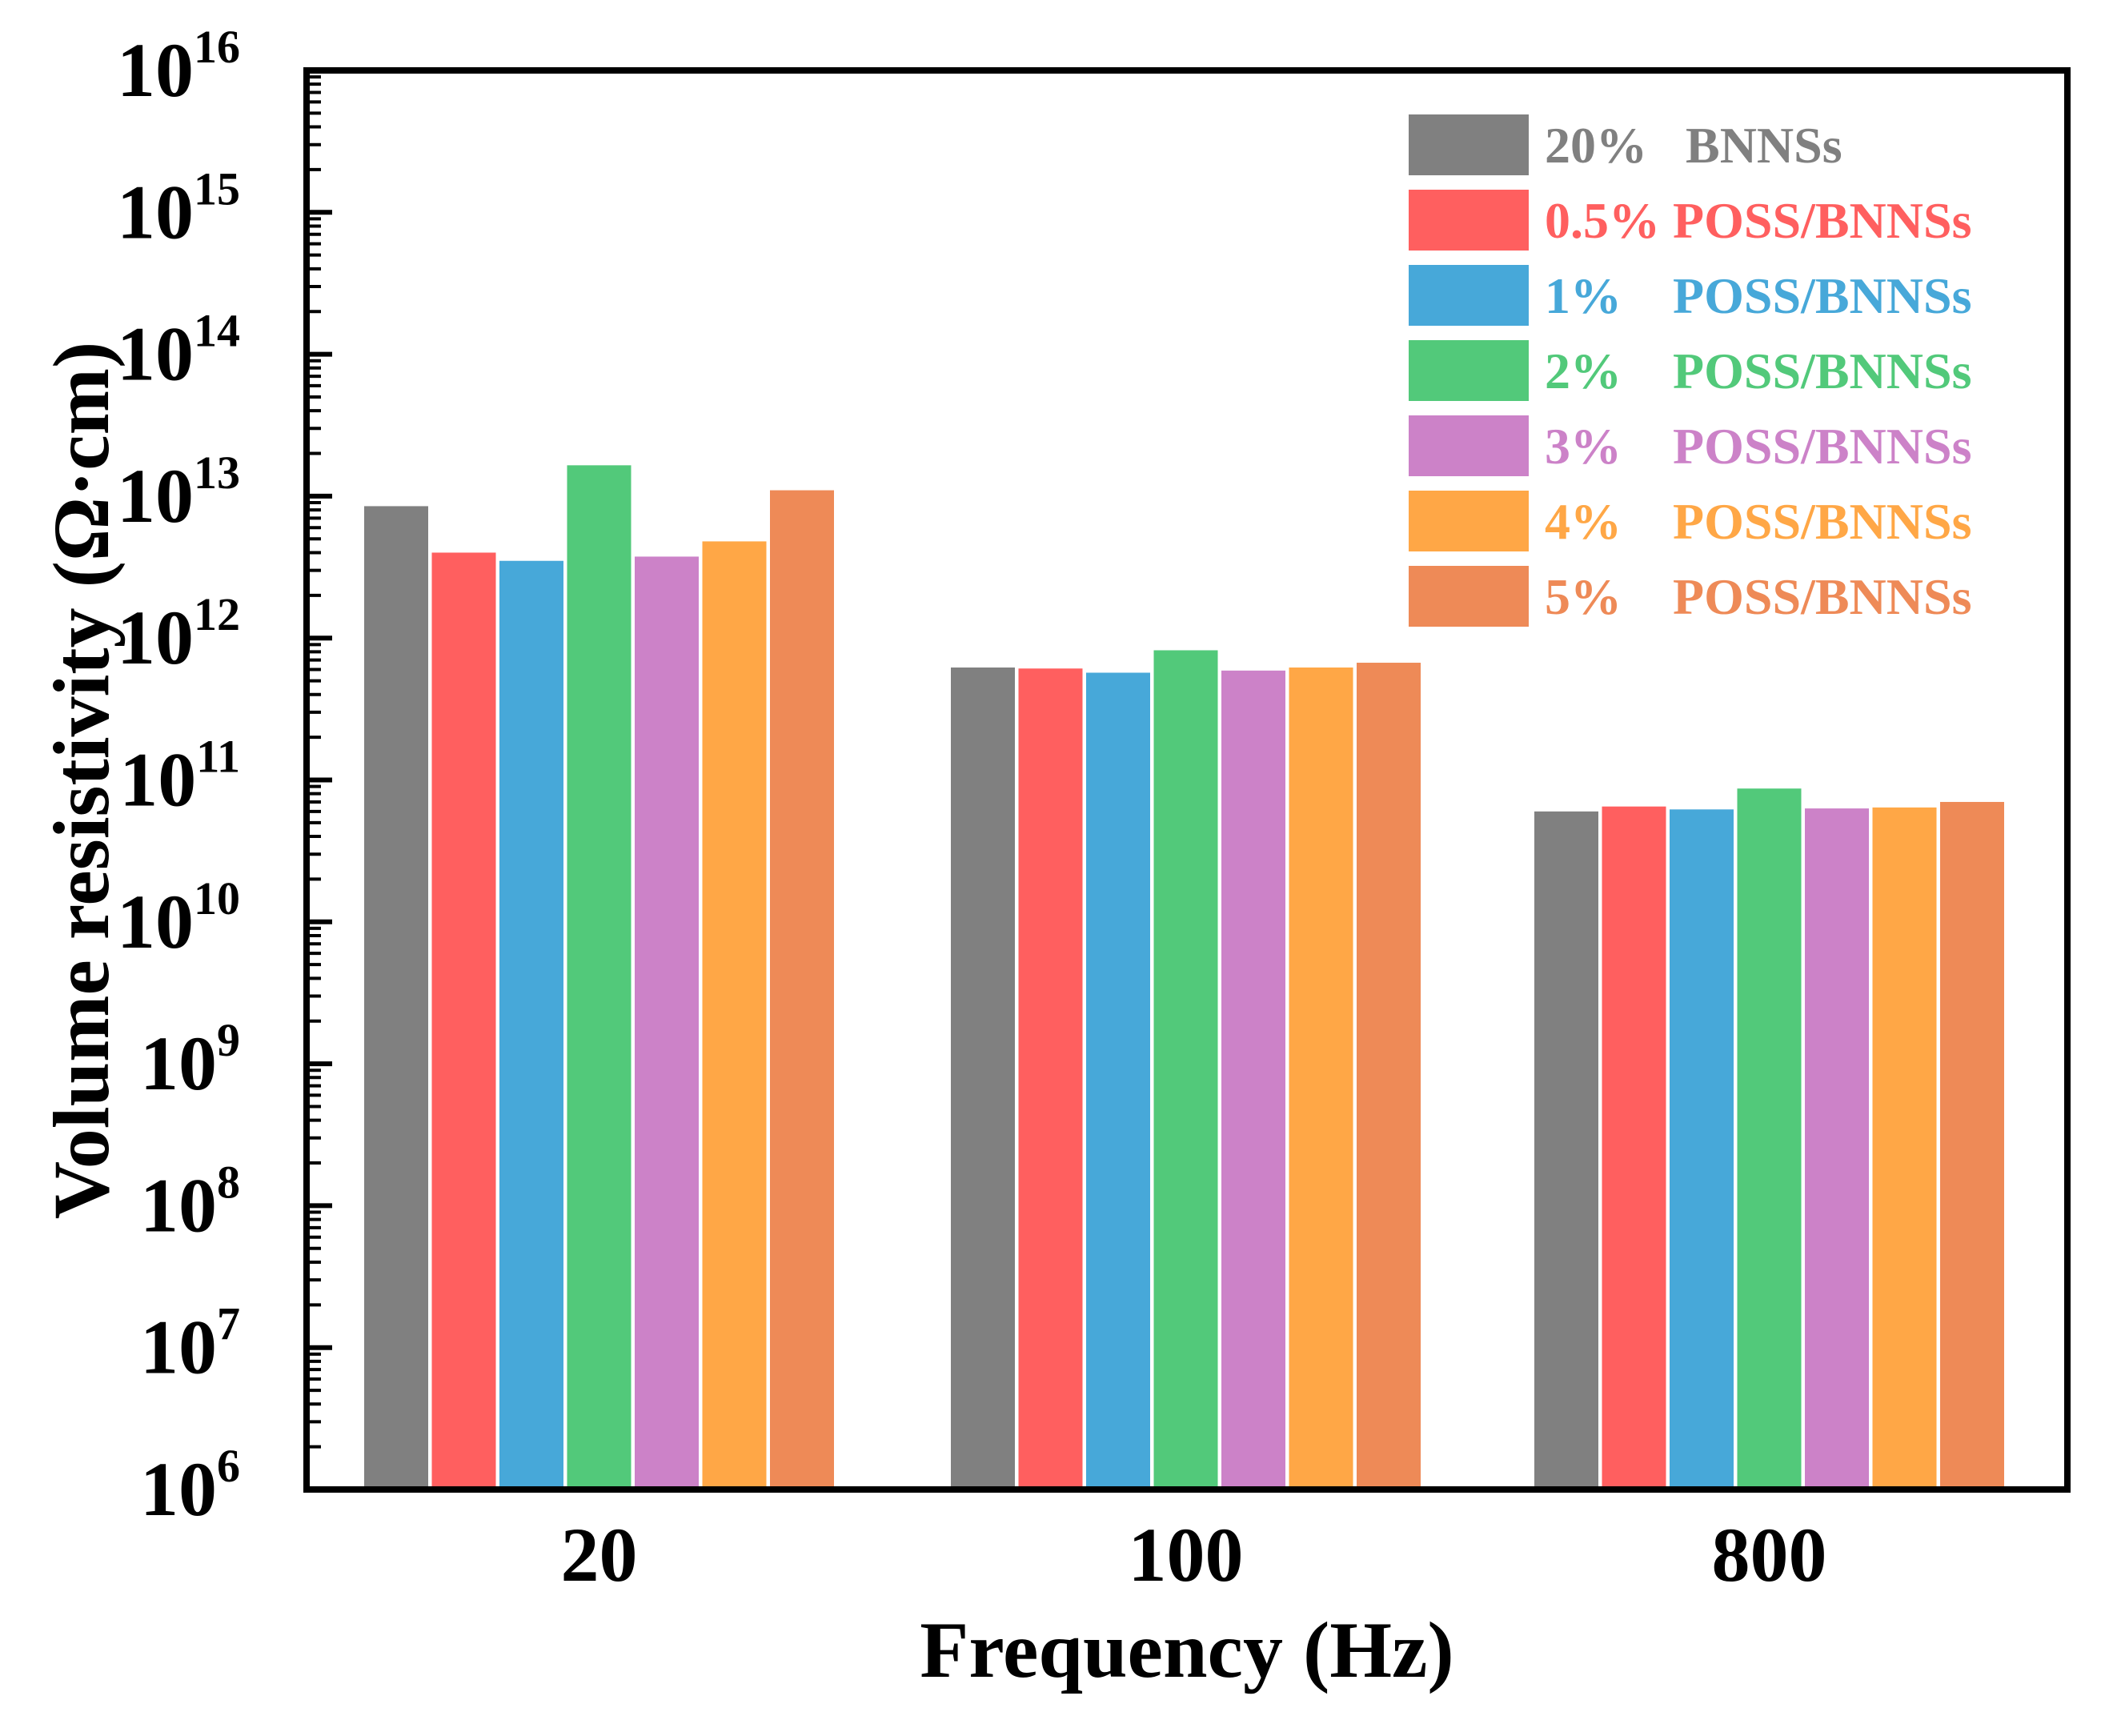  Describe the element at coordinates (178, 351) in the screenshot. I see `y-tick-label: 10¹⁴` at that location.